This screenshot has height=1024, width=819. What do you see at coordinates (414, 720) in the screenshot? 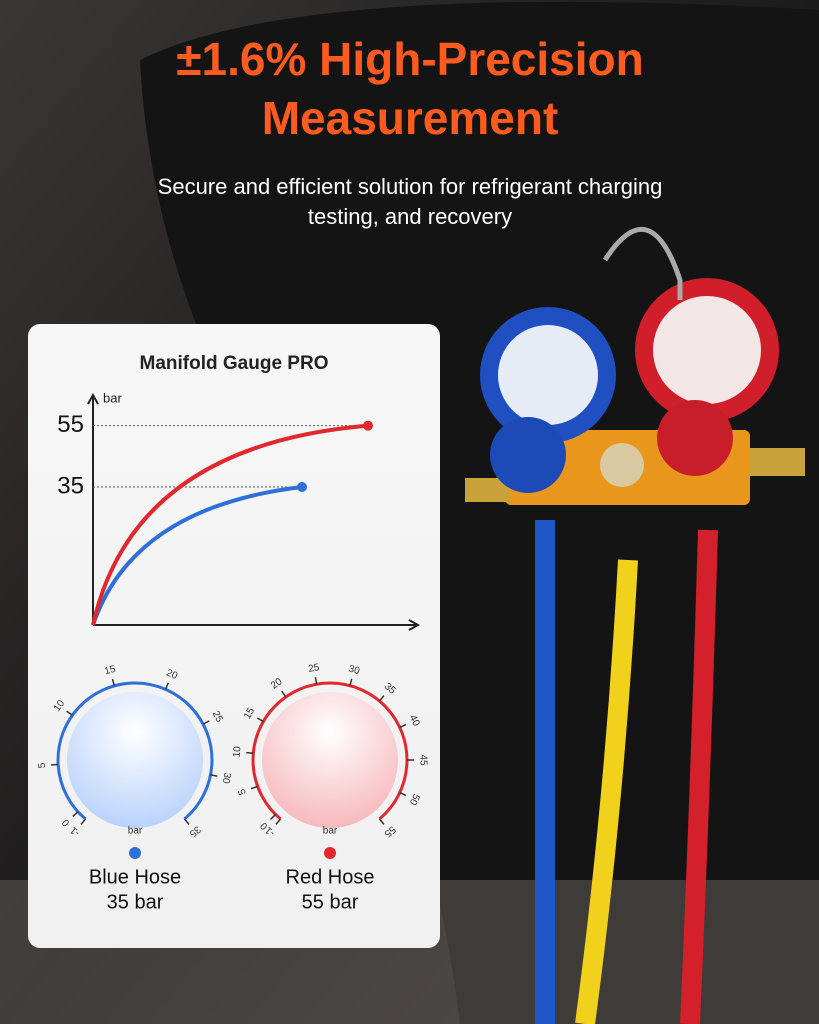
I see `gauge-tick-label: 40` at bounding box center [414, 720].